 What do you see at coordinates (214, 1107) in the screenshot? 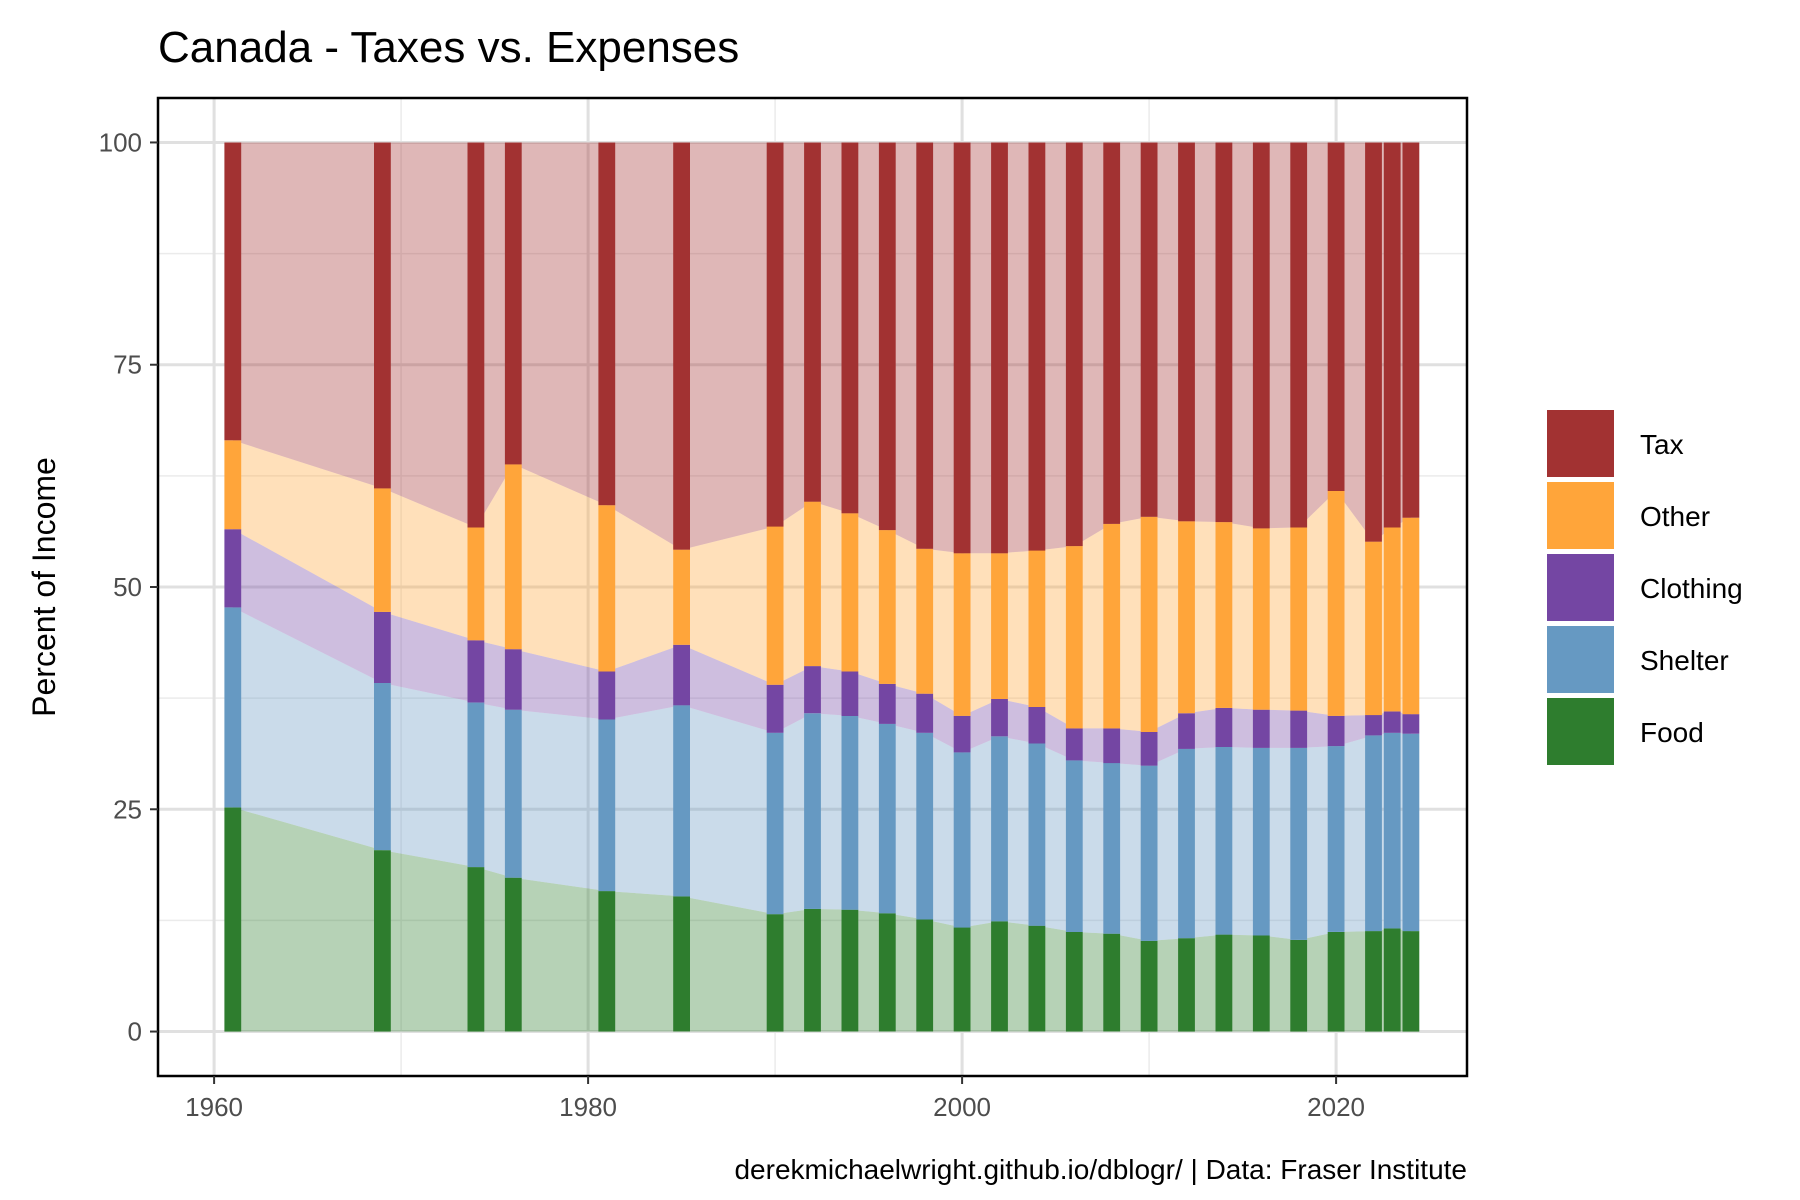
I see `x-tick-label: 1960` at bounding box center [214, 1107].